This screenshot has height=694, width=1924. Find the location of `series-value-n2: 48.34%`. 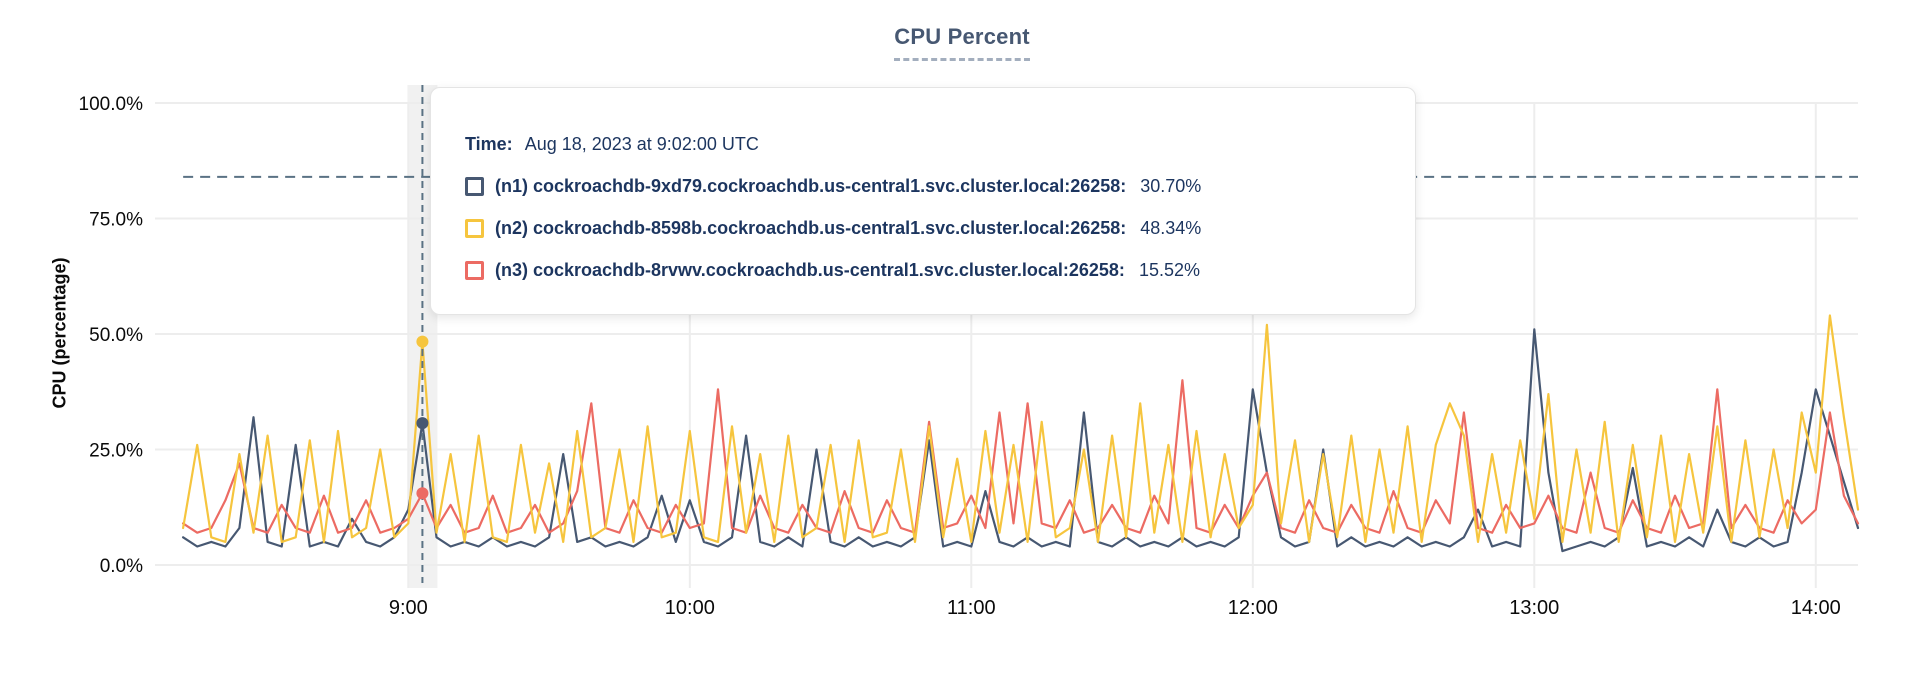

series-value-n2: 48.34% is located at coordinates (1171, 227).